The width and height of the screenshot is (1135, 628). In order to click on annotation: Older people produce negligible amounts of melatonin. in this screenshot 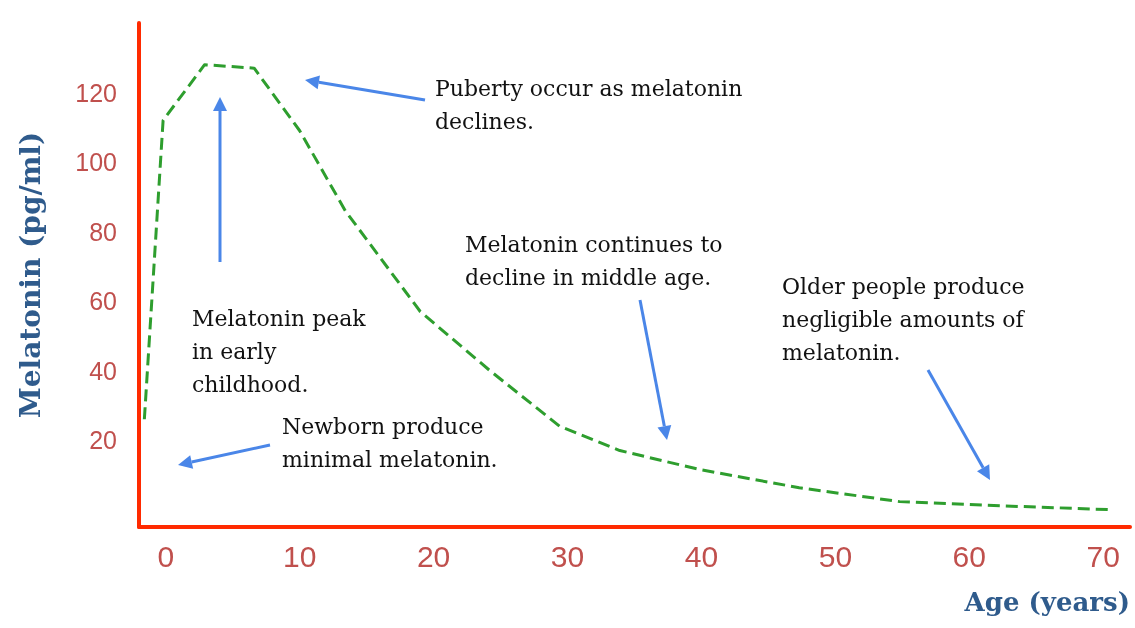, I will do `click(907, 319)`.